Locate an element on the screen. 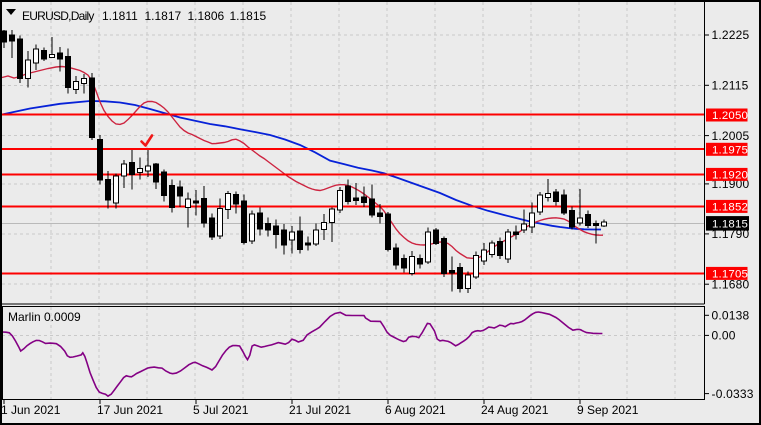  svg-text: 0.0138 is located at coordinates (731, 316).